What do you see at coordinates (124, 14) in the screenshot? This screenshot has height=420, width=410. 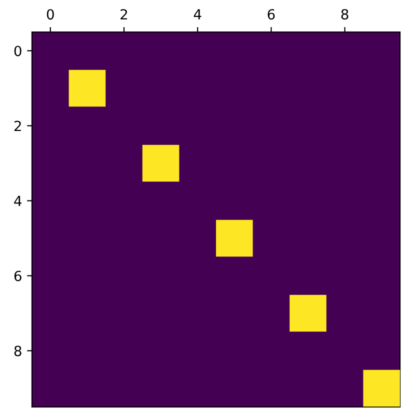 I see `x-tick-label: 2` at bounding box center [124, 14].